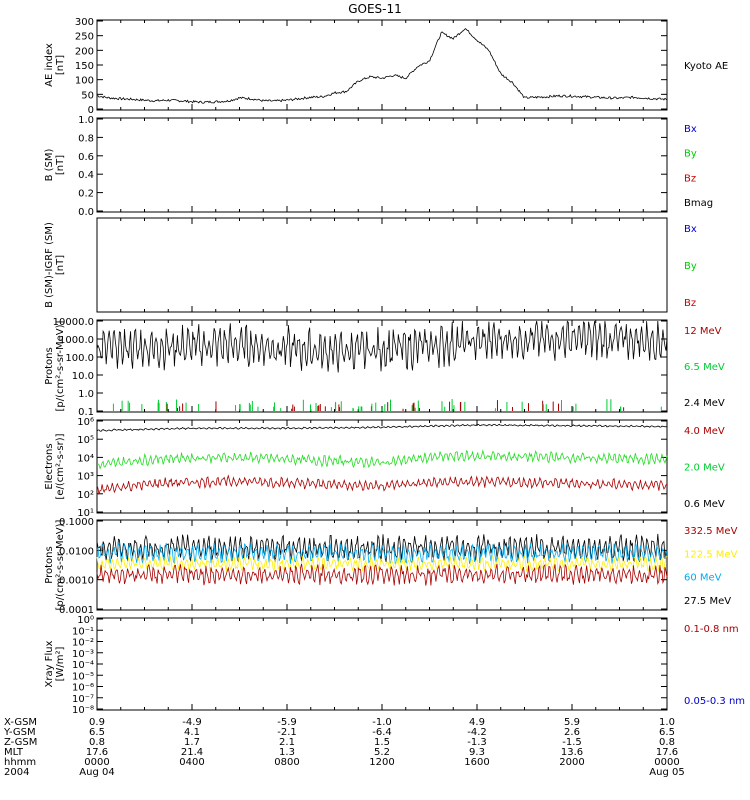 The width and height of the screenshot is (750, 800). What do you see at coordinates (76, 581) in the screenshot?
I see `y-tick-label: 0.0010` at bounding box center [76, 581].